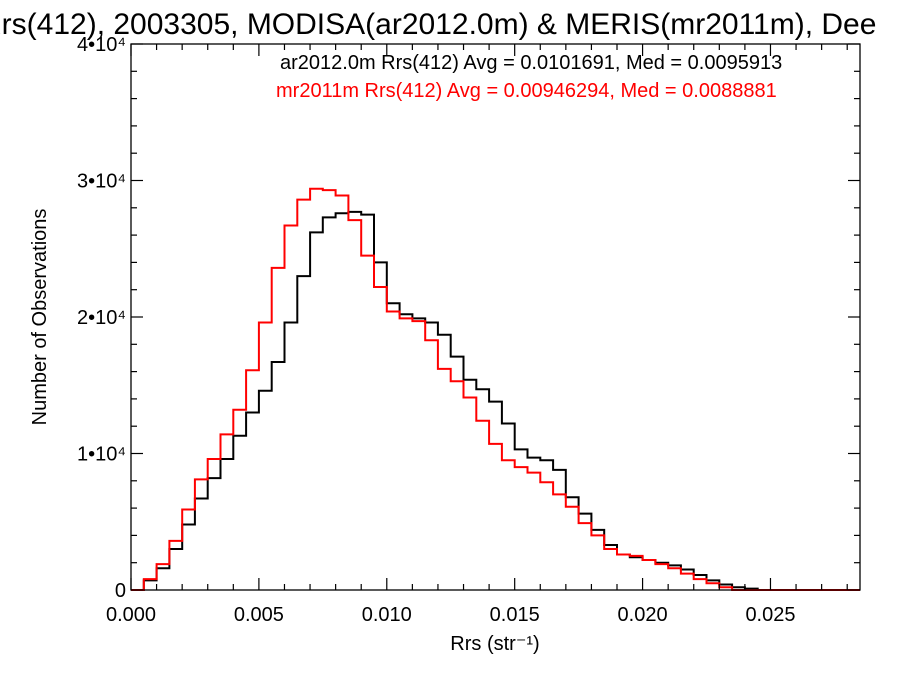 This screenshot has width=900, height=675. What do you see at coordinates (770, 615) in the screenshot?
I see `x-tick-label: 0.025` at bounding box center [770, 615].